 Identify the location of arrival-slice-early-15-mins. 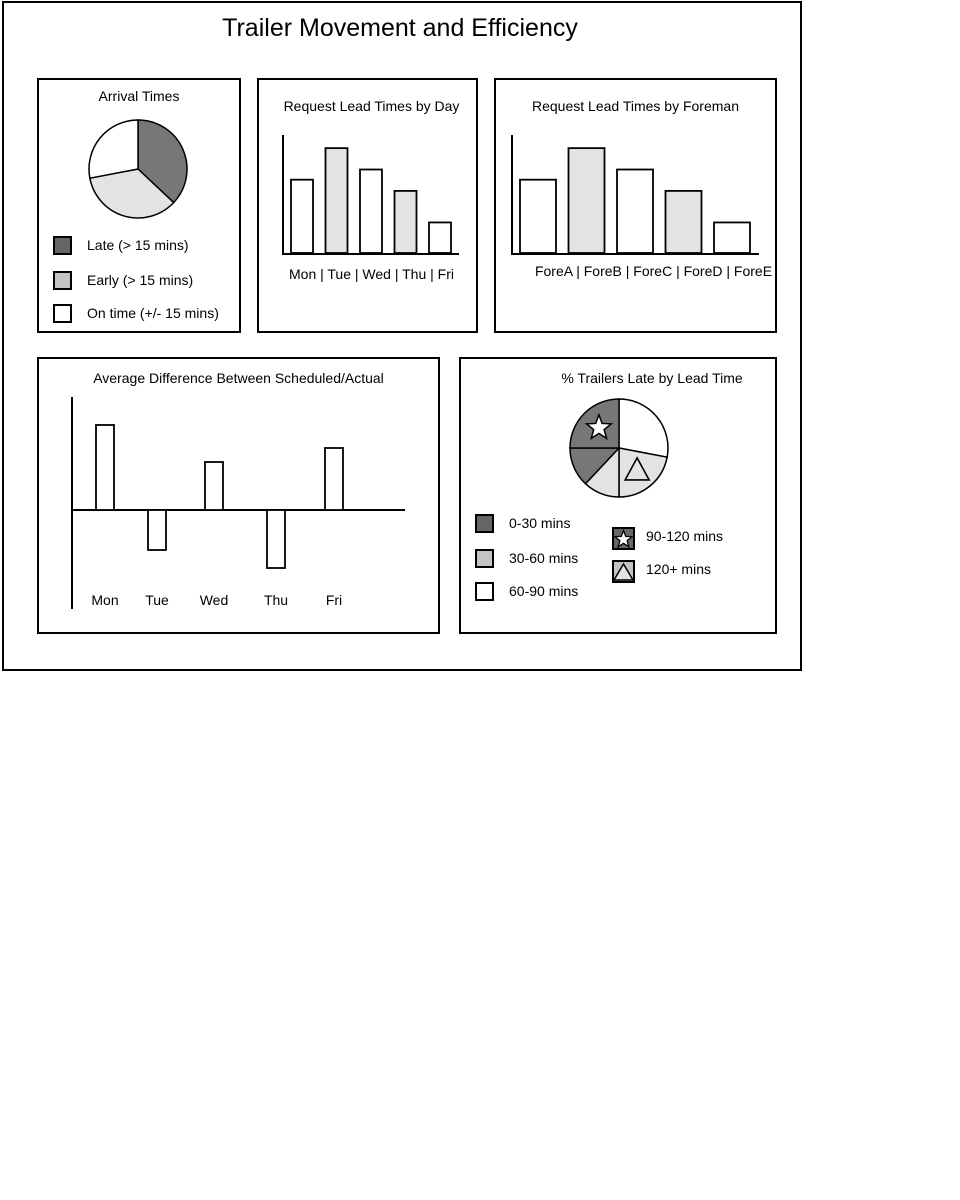
(131, 193).